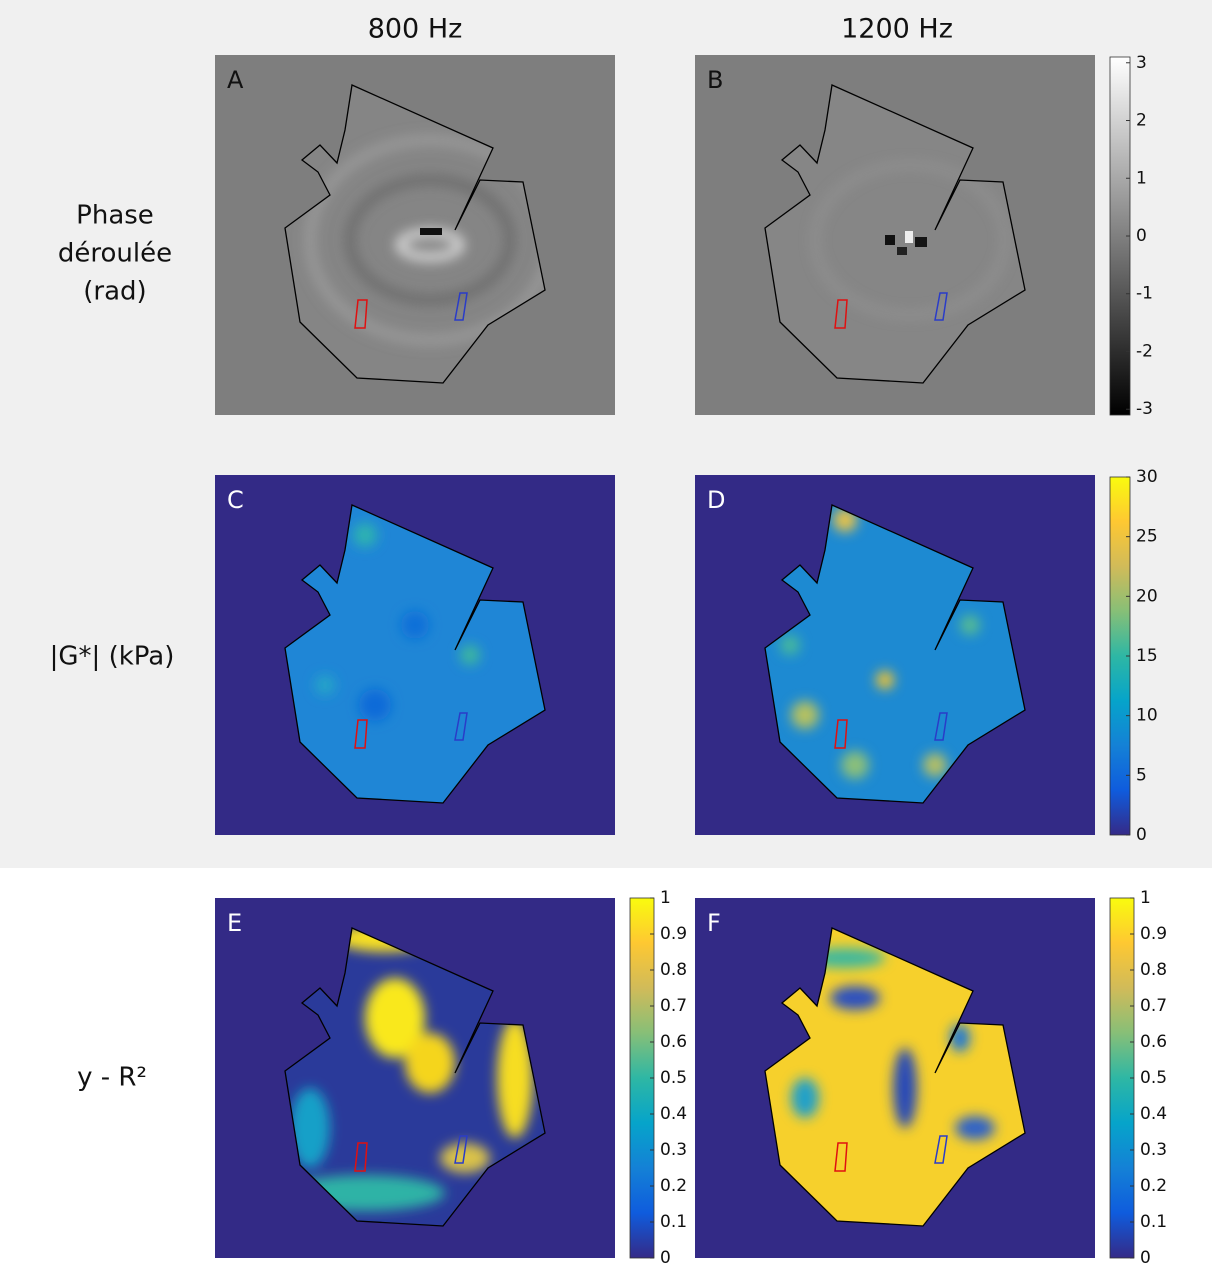  Describe the element at coordinates (715, 80) in the screenshot. I see `panel-label: B` at that location.